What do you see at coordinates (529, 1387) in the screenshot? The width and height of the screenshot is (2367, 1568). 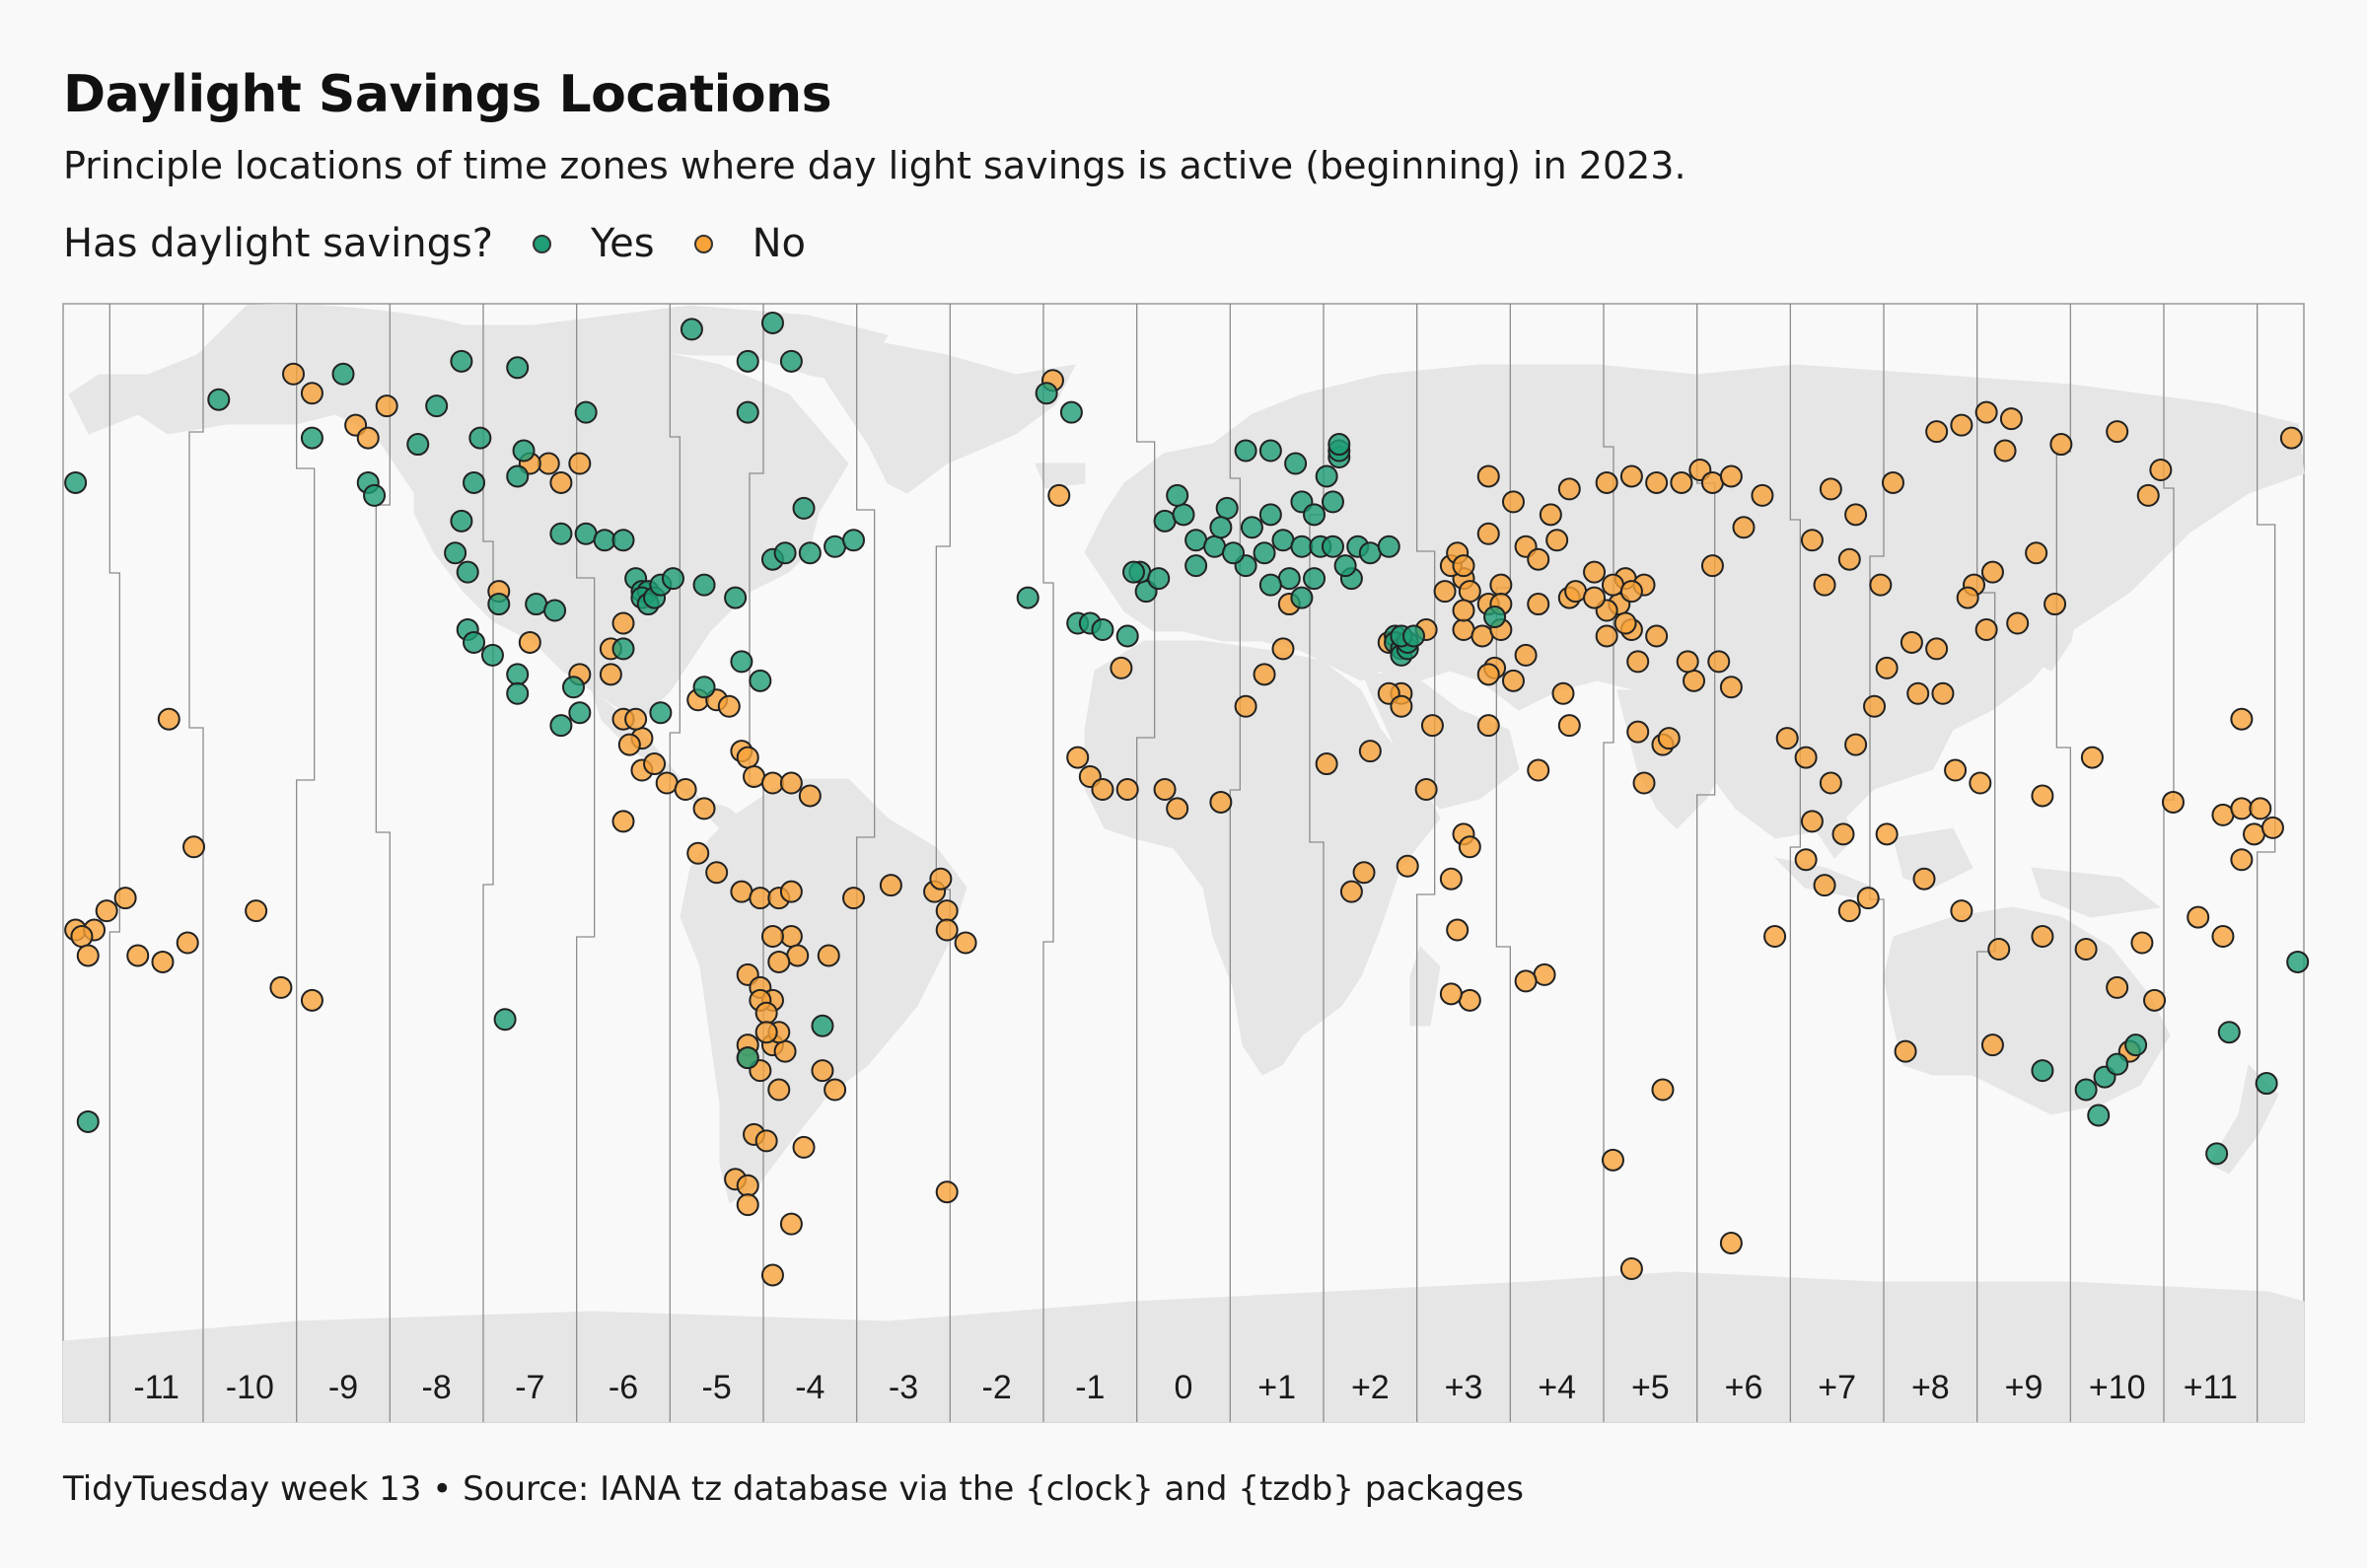 I see `timezone-label: -7` at bounding box center [529, 1387].